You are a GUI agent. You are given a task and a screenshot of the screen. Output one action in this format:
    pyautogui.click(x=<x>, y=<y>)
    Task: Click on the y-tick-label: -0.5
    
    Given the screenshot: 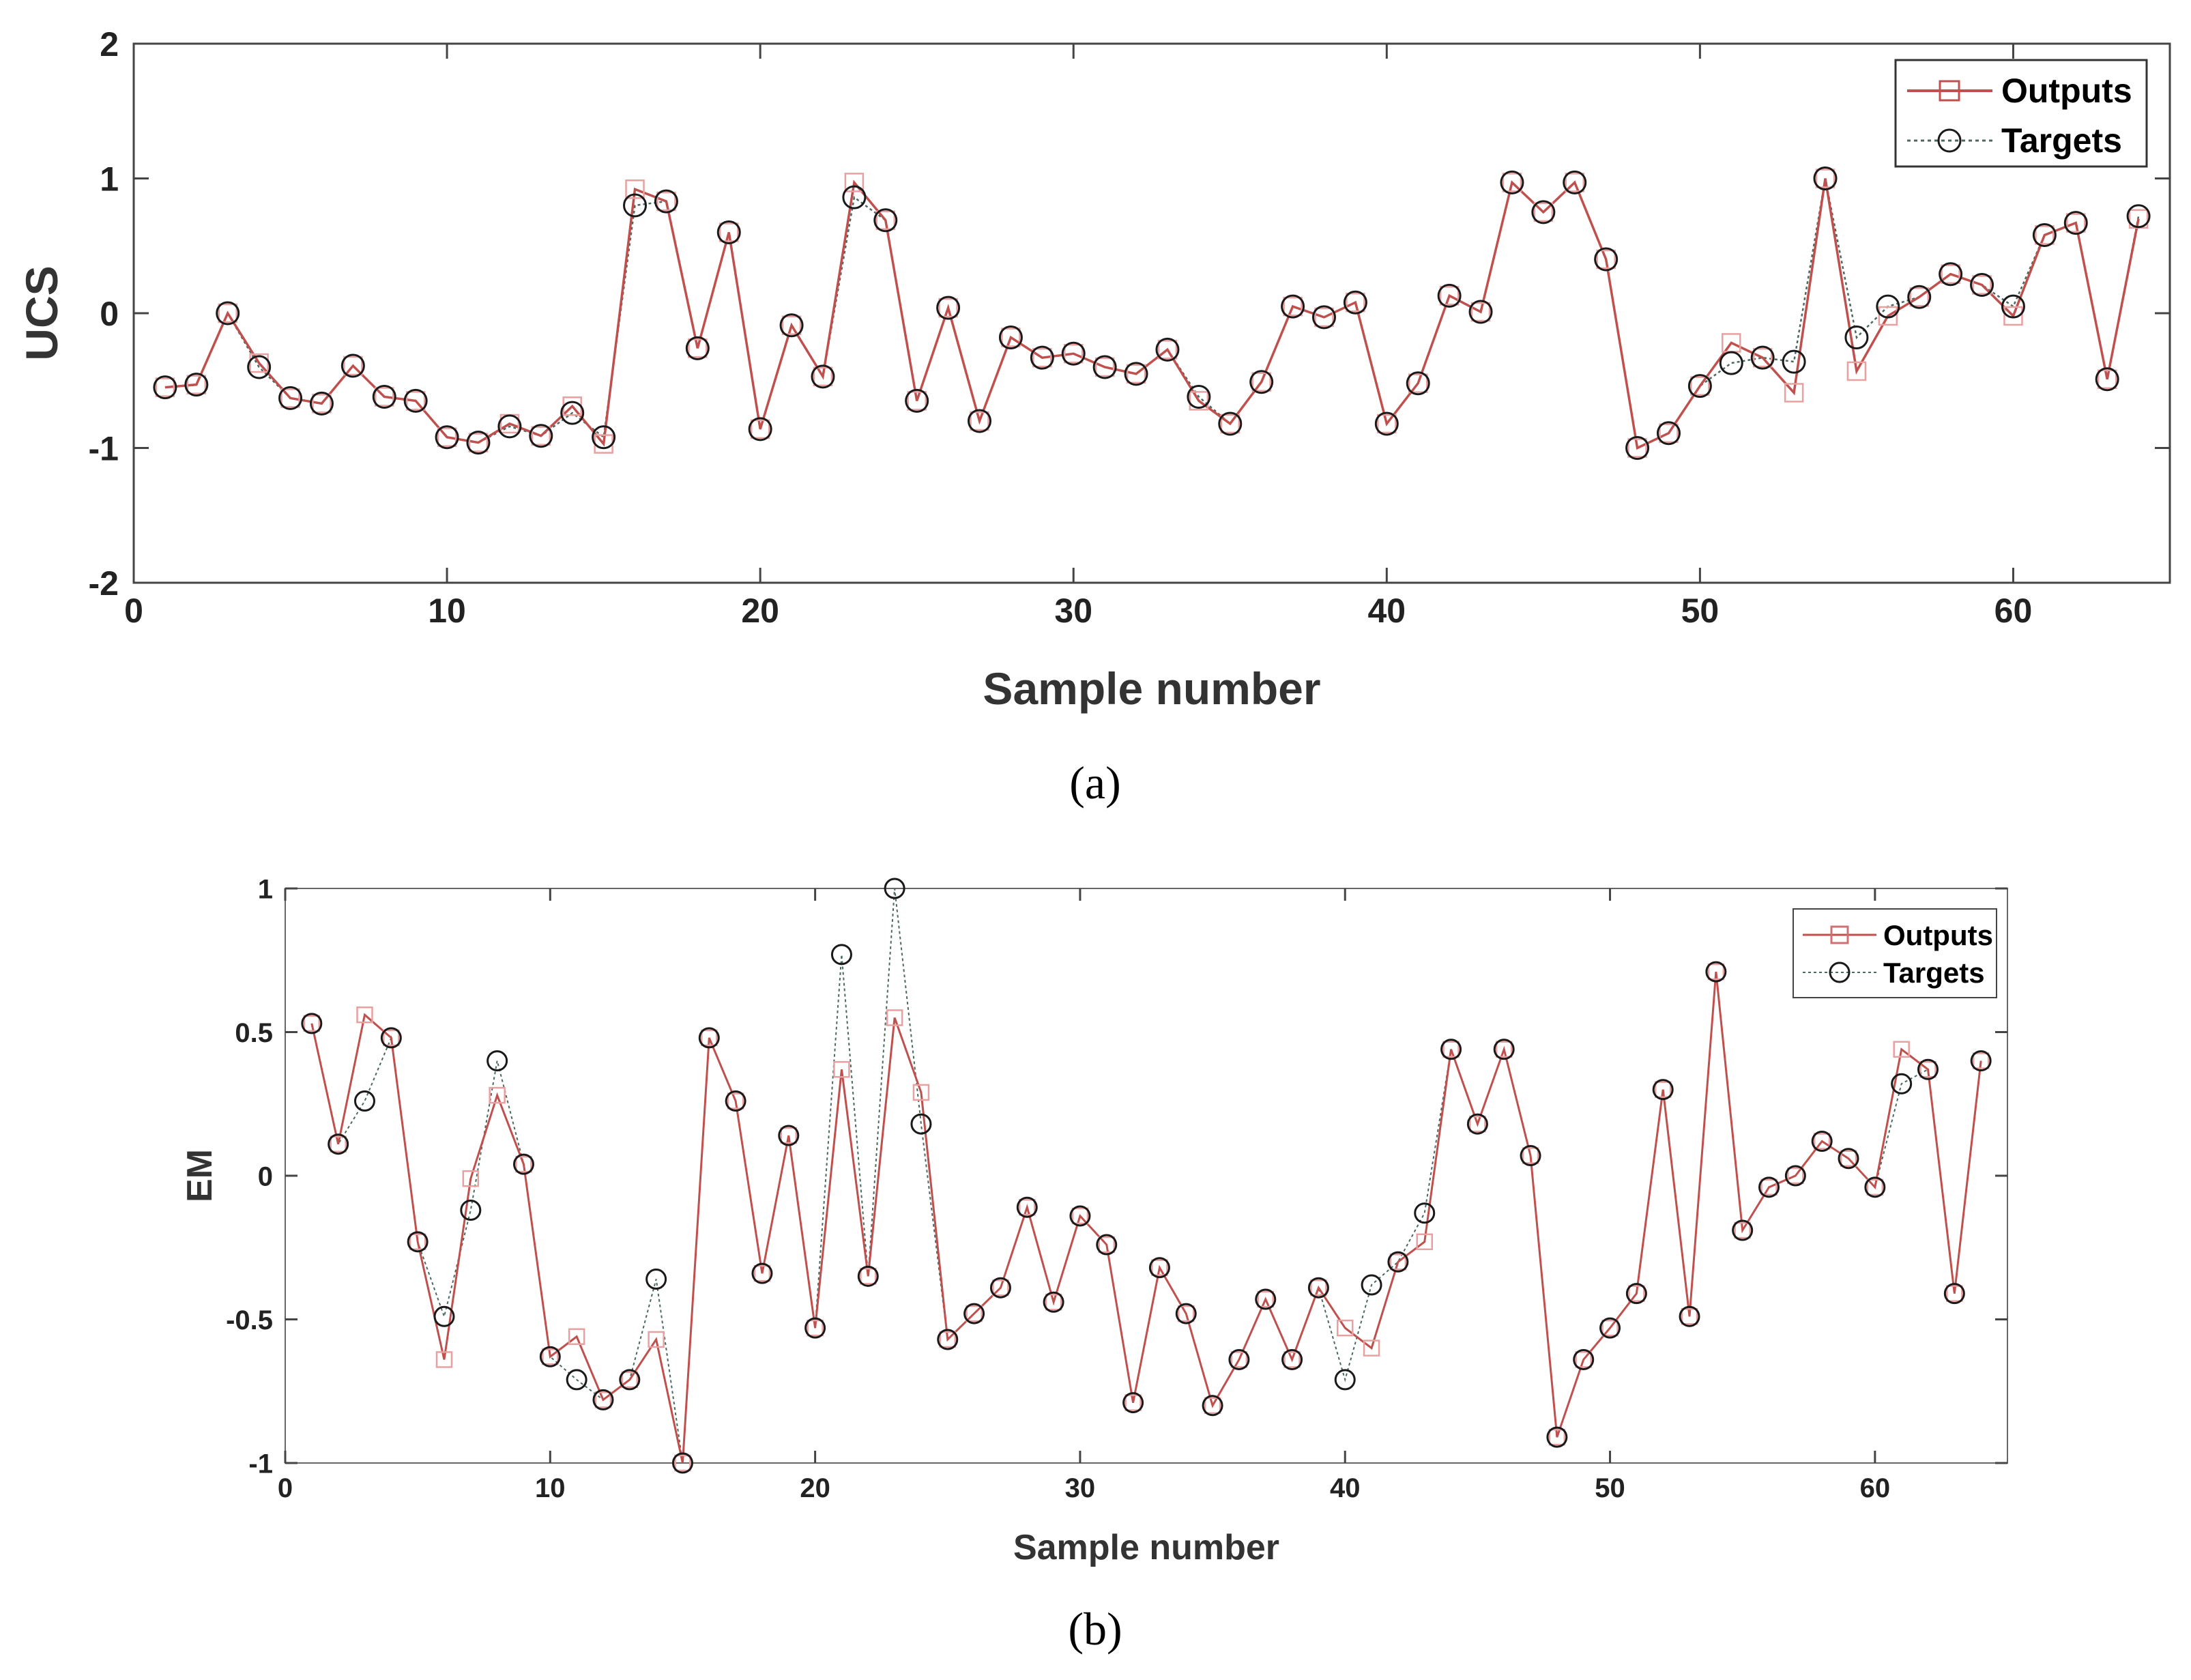 What is the action you would take?
    pyautogui.click(x=249, y=1320)
    